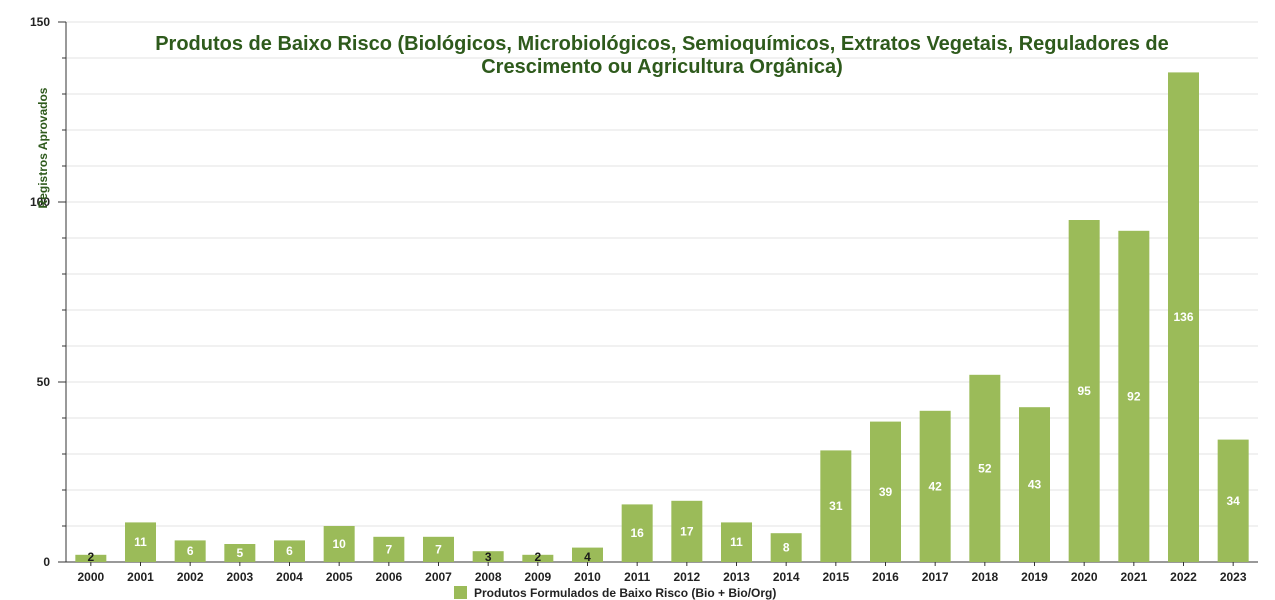 The image size is (1275, 600). What do you see at coordinates (935, 577) in the screenshot?
I see `x-tick-label: 2017` at bounding box center [935, 577].